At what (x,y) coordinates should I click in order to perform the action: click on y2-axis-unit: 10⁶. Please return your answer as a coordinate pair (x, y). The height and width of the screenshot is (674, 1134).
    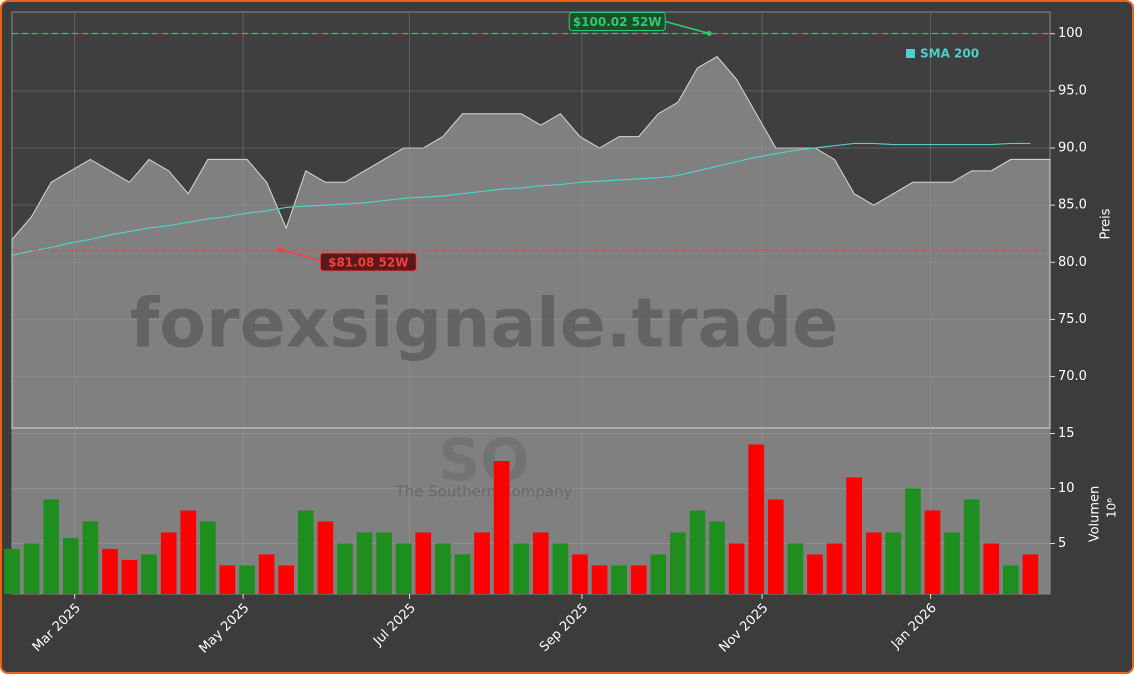
    Looking at the image, I should click on (1112, 508).